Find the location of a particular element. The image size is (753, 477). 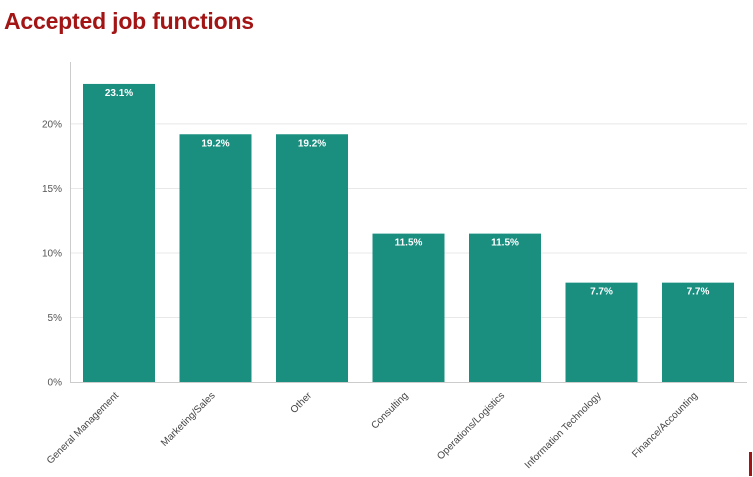

x-tick-label: Information Technology is located at coordinates (563, 430).